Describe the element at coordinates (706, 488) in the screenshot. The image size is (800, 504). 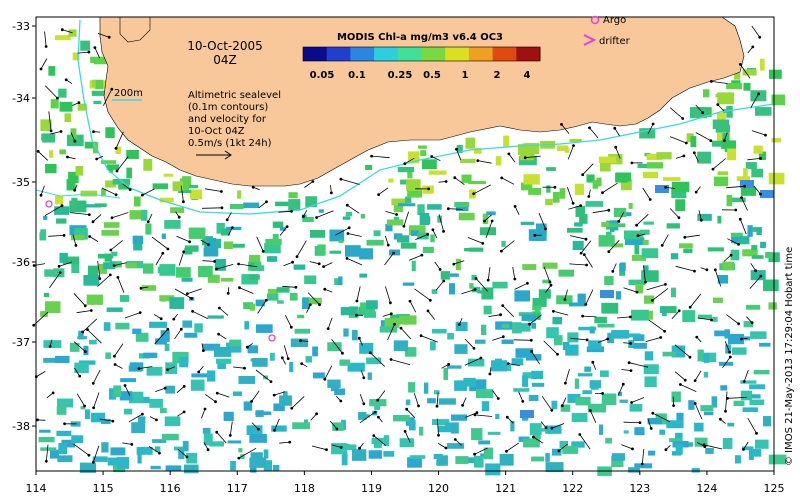
I see `lon-tick-label: 124` at that location.